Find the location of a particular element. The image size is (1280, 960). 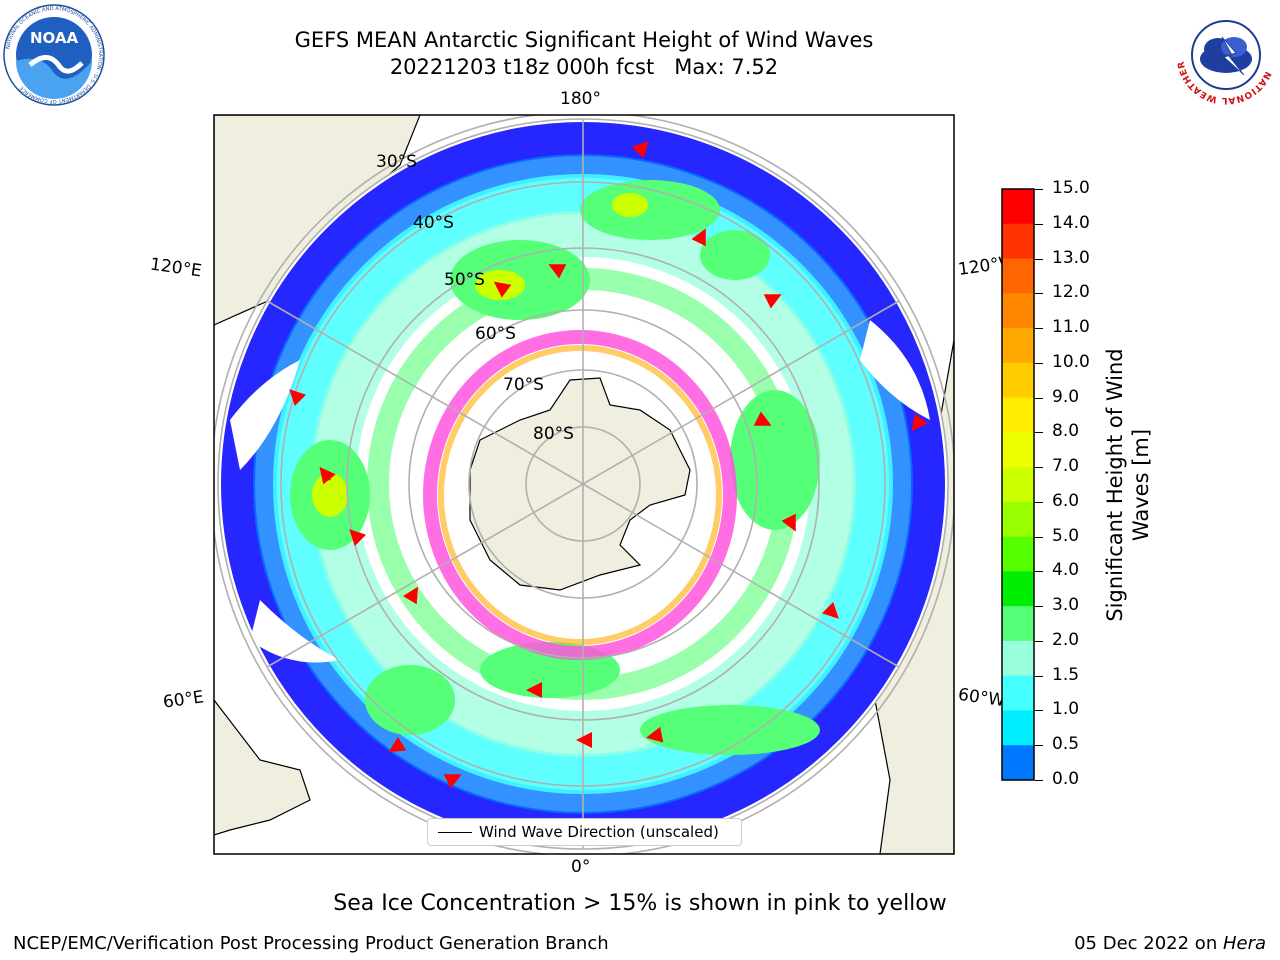

lat-label-70s: 70°S is located at coordinates (523, 385).